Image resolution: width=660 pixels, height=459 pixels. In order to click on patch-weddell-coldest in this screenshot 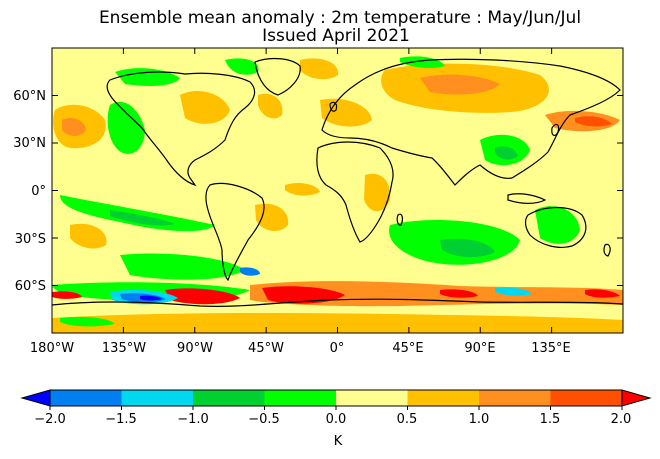, I will do `click(151, 298)`.